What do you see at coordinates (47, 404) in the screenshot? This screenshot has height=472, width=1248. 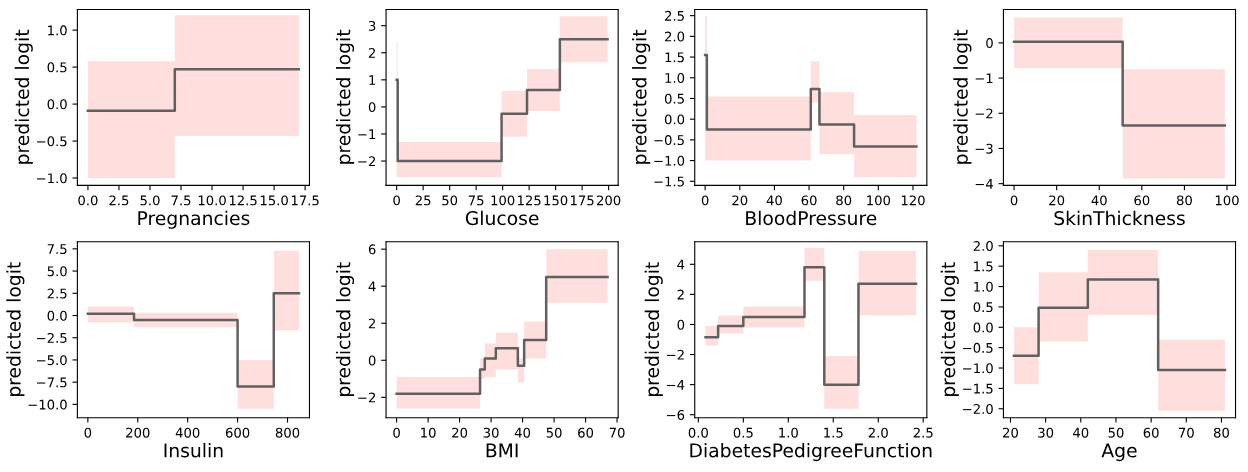 I see `y-tick-label: −10.0` at bounding box center [47, 404].